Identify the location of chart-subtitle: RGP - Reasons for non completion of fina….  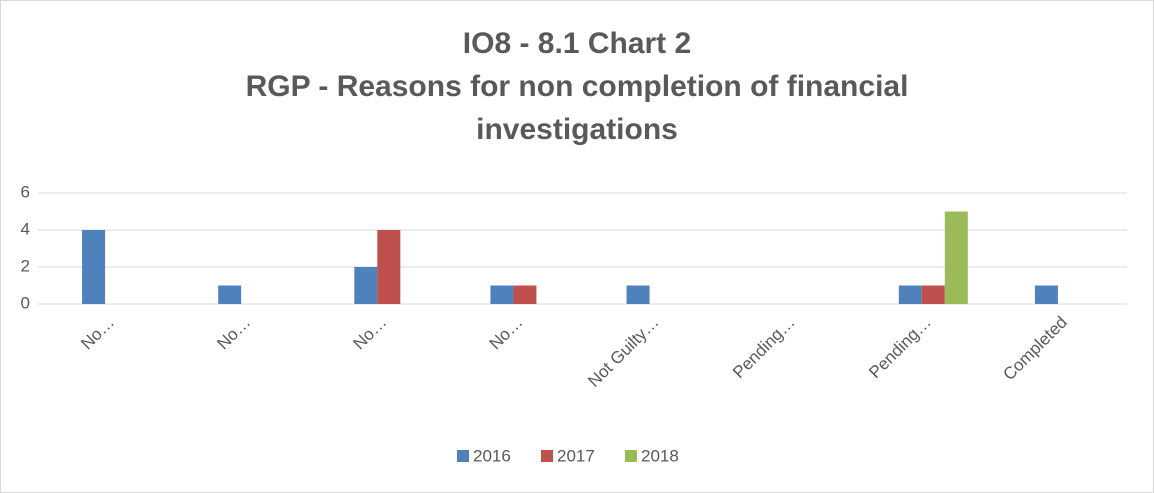
(577, 108).